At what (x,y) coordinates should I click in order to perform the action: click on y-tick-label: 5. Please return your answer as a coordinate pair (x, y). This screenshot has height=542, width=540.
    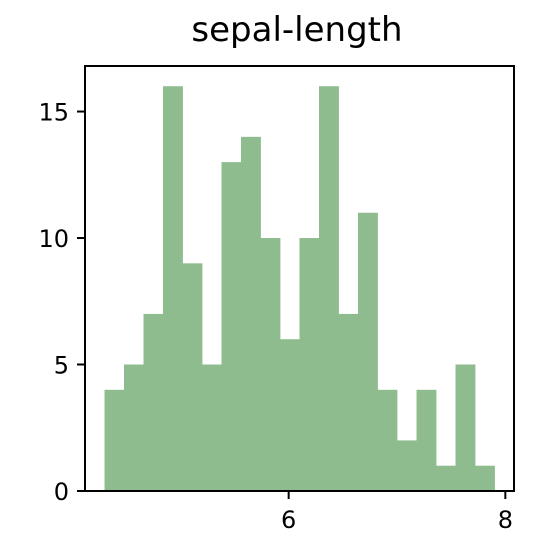
    Looking at the image, I should click on (61, 366).